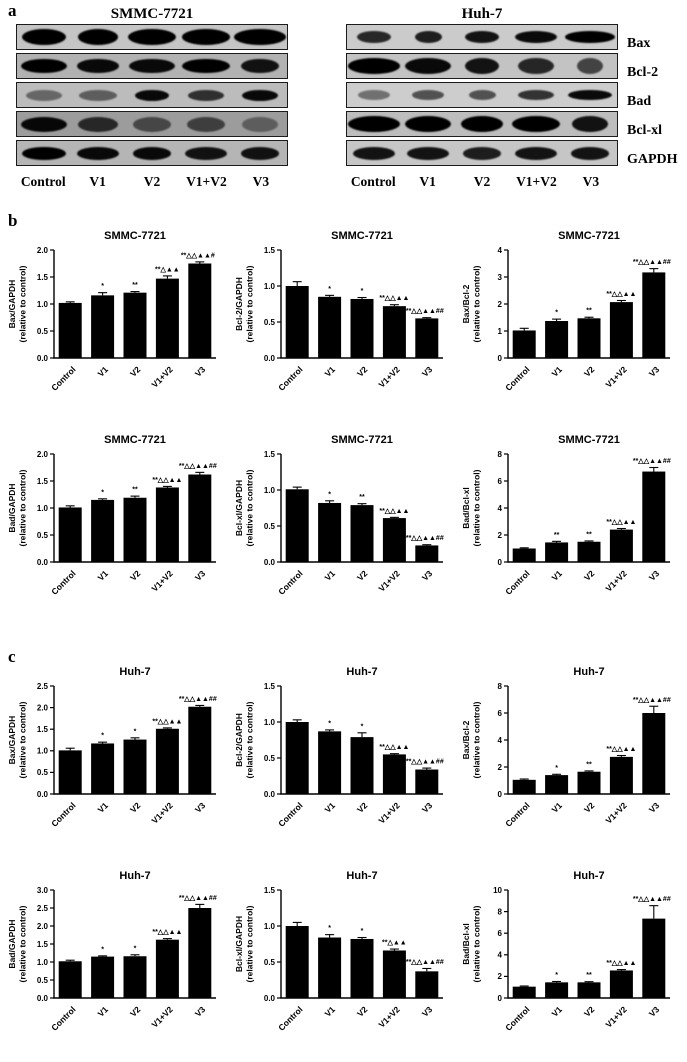 Image resolution: width=687 pixels, height=1062 pixels. What do you see at coordinates (167, 269) in the screenshot?
I see `significance-annotation: **△▲▲` at bounding box center [167, 269].